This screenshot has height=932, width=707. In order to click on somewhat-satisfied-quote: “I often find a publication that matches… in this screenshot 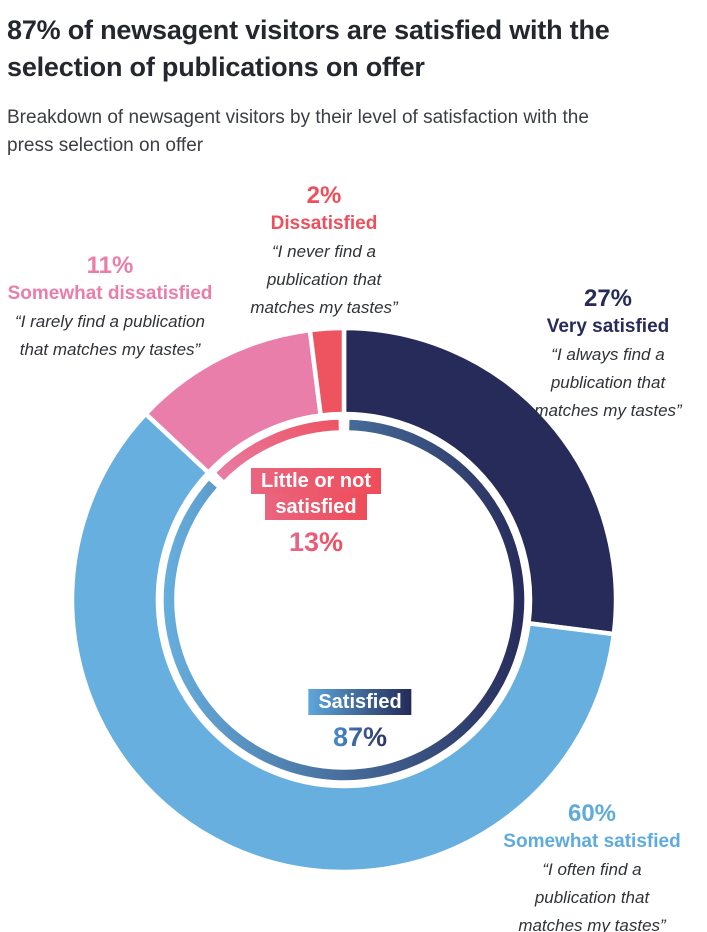, I will do `click(592, 896)`.